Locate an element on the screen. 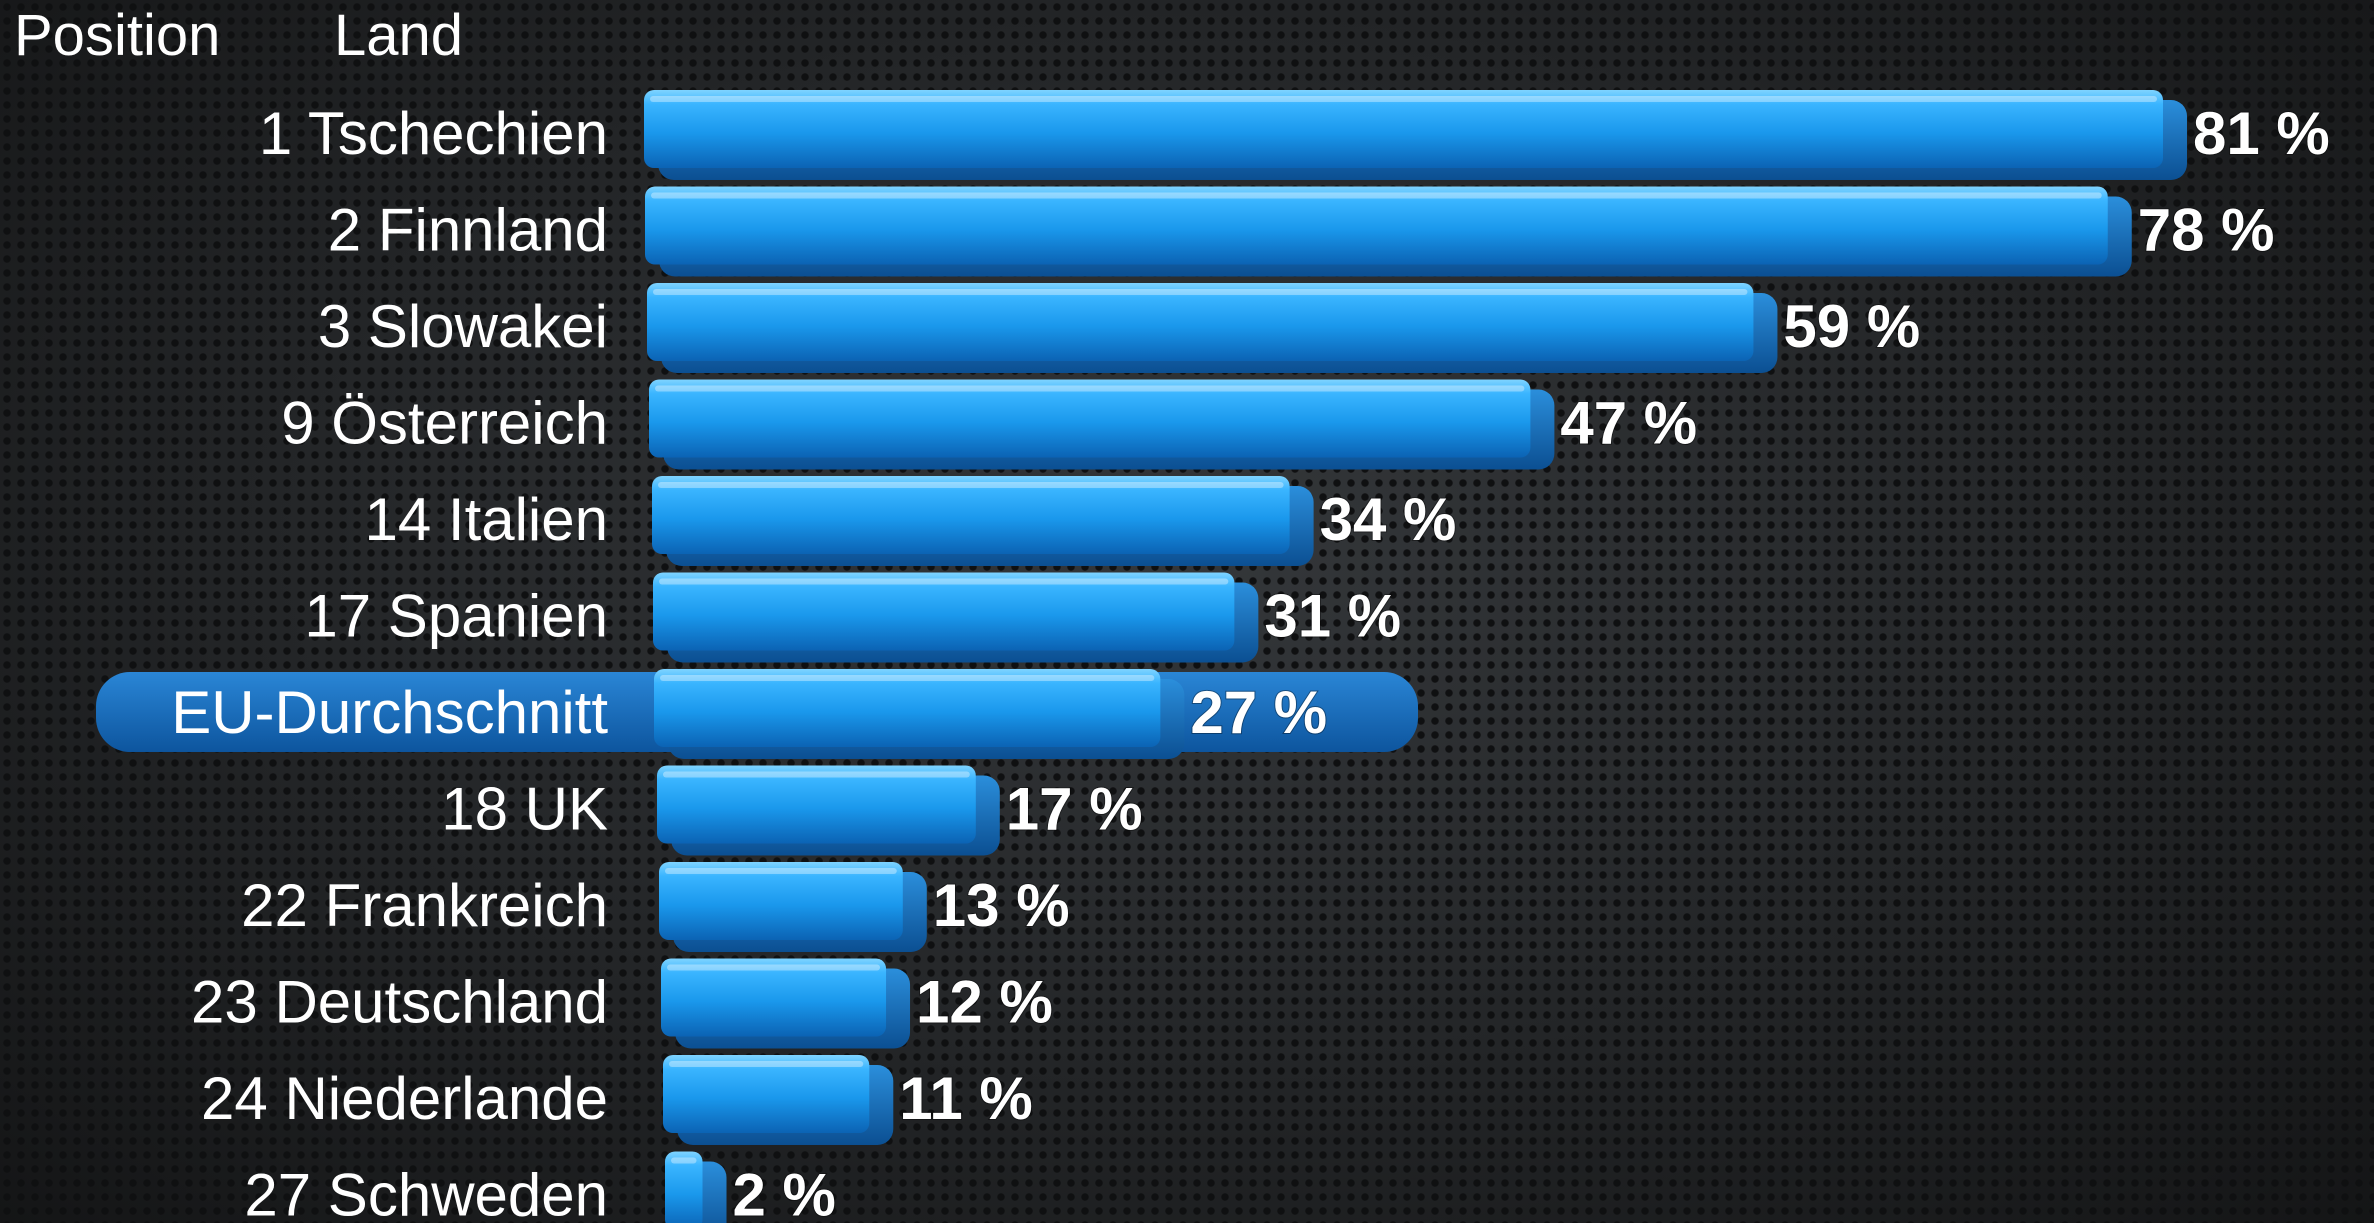 The height and width of the screenshot is (1223, 2374). value-label: 31 % is located at coordinates (1332, 616).